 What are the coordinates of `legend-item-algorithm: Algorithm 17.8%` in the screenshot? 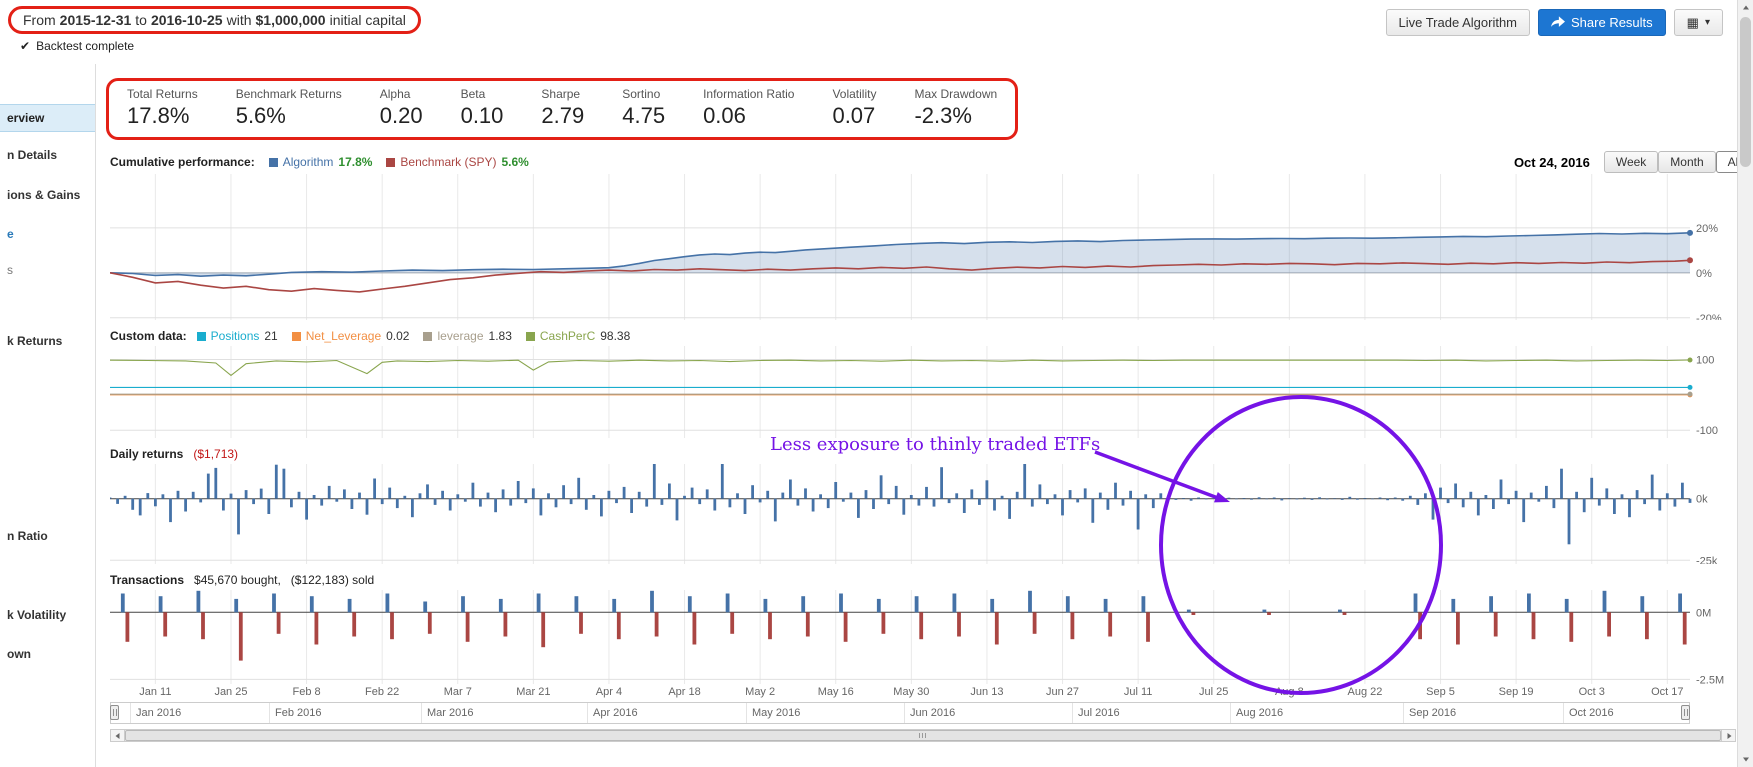 It's located at (320, 162).